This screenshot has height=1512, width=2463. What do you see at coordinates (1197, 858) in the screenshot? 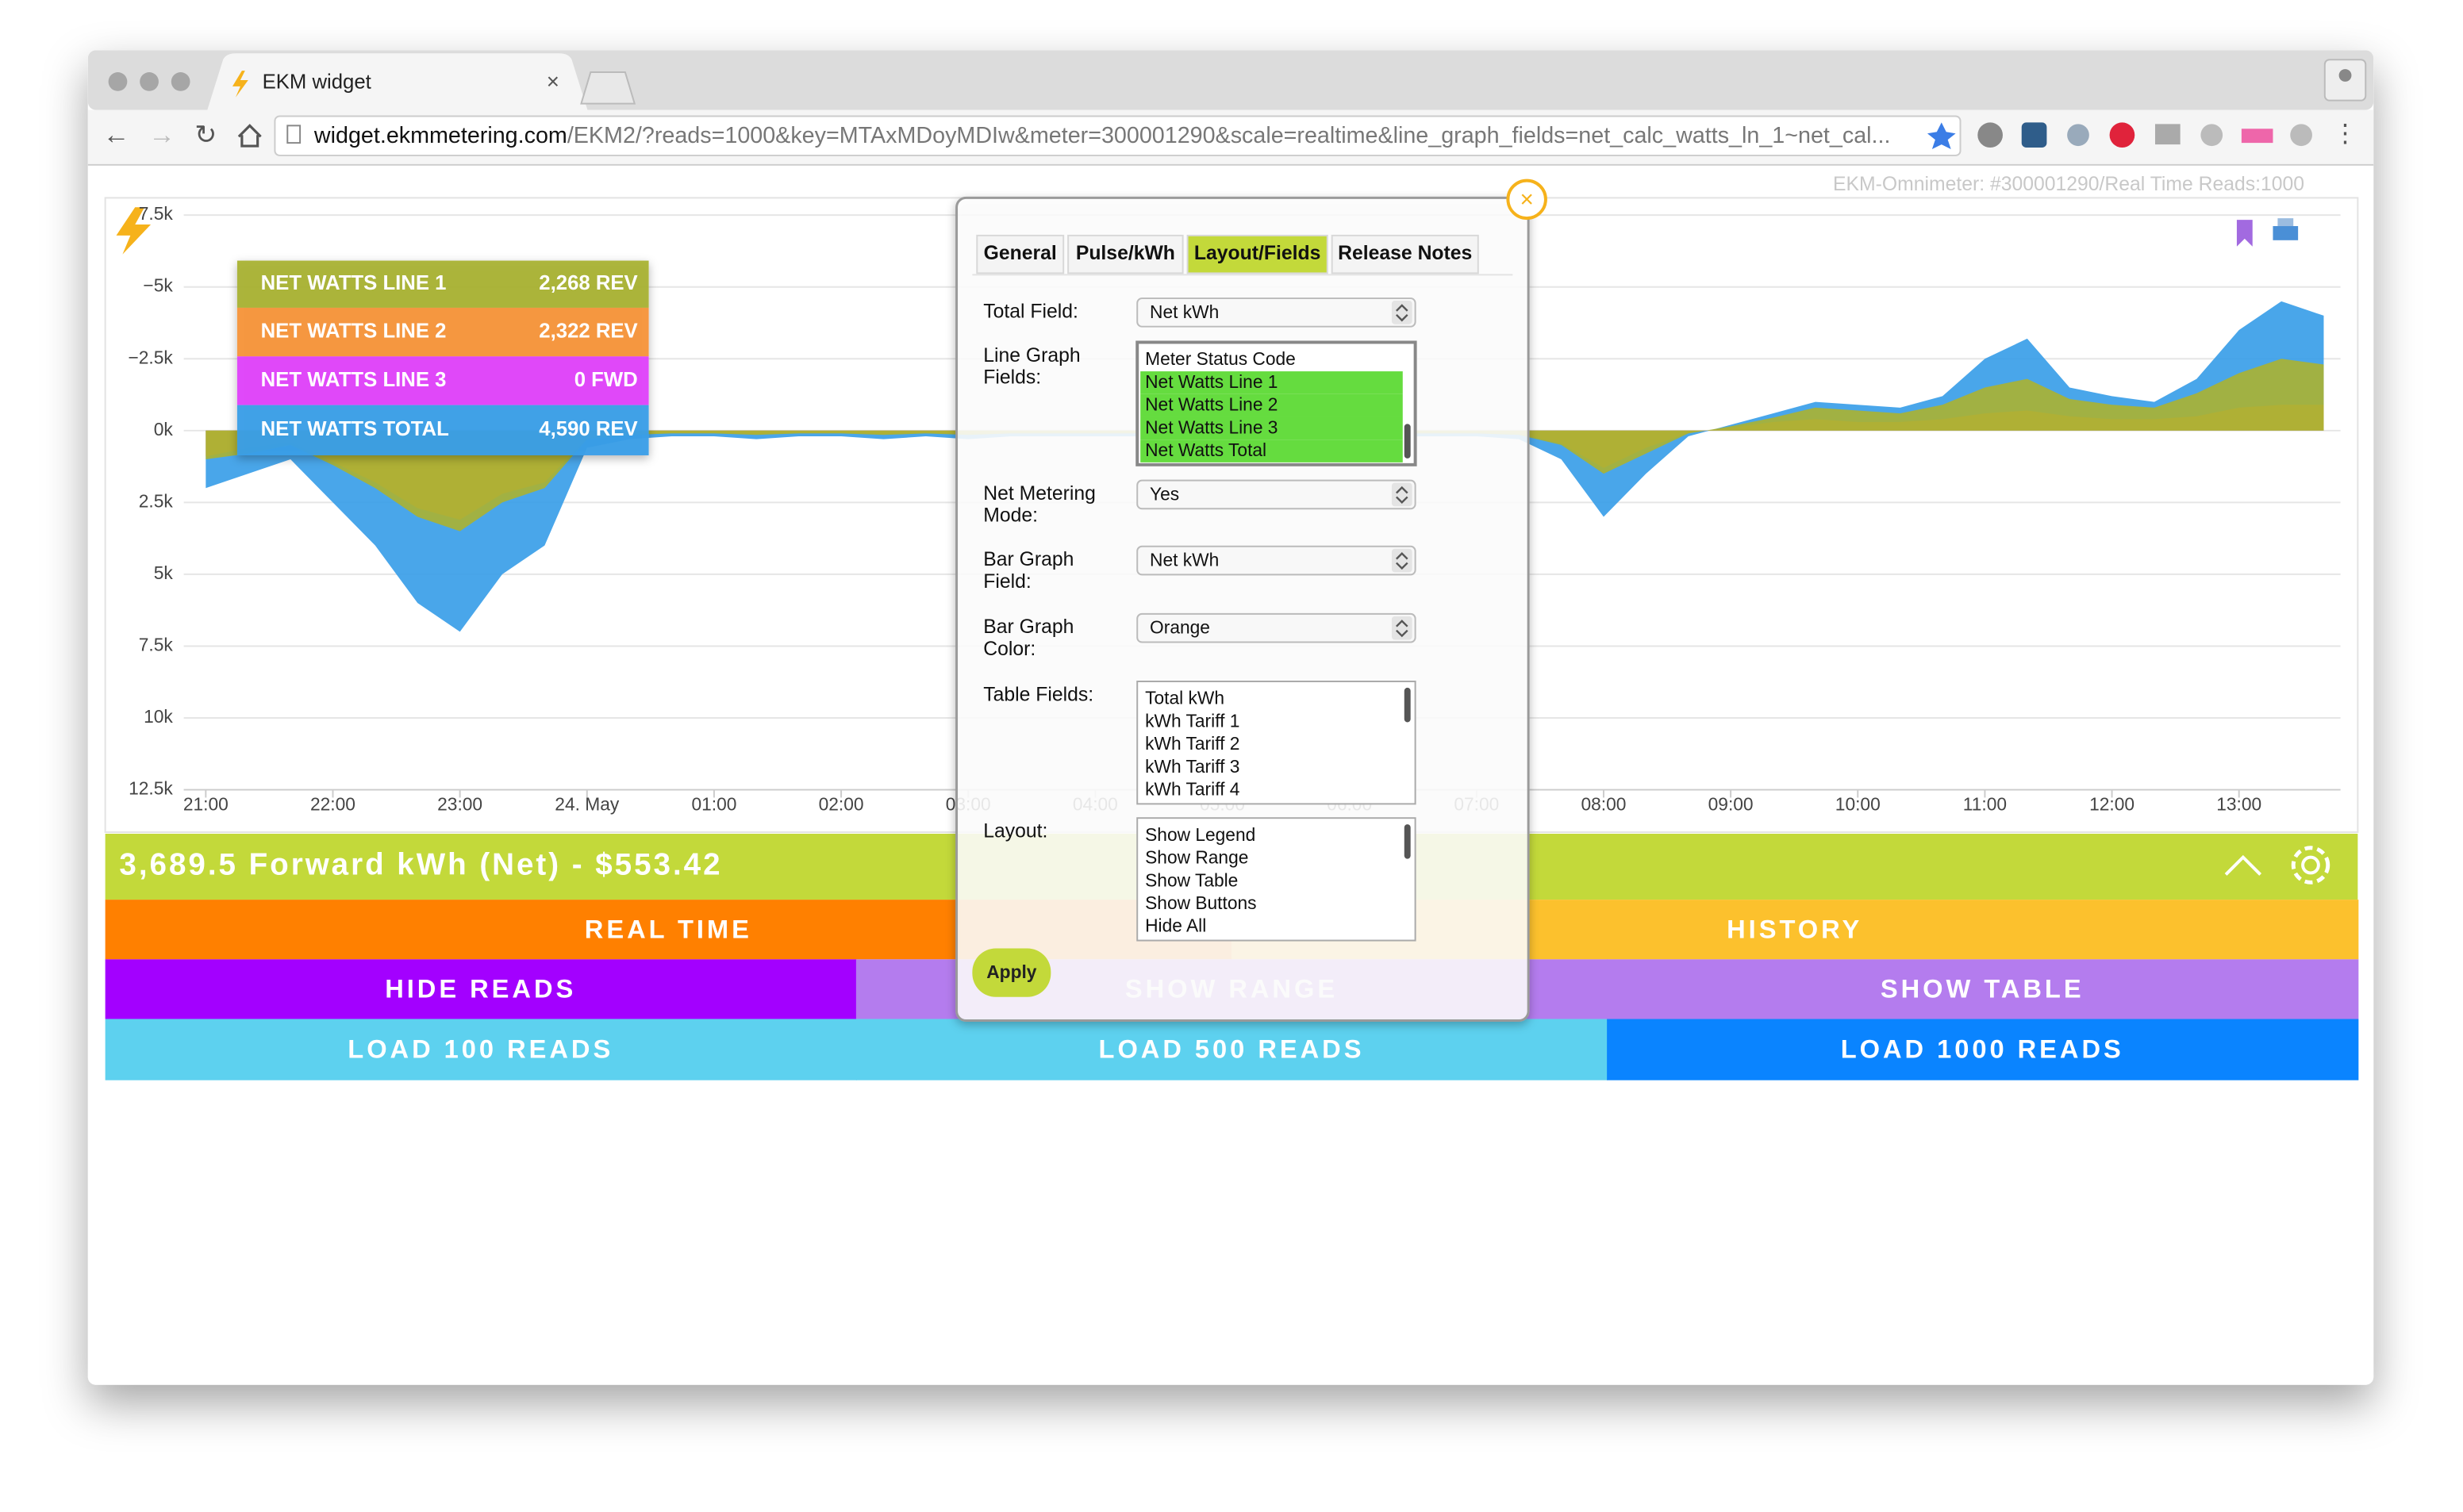
I see `listbox-option: Show Range` at bounding box center [1197, 858].